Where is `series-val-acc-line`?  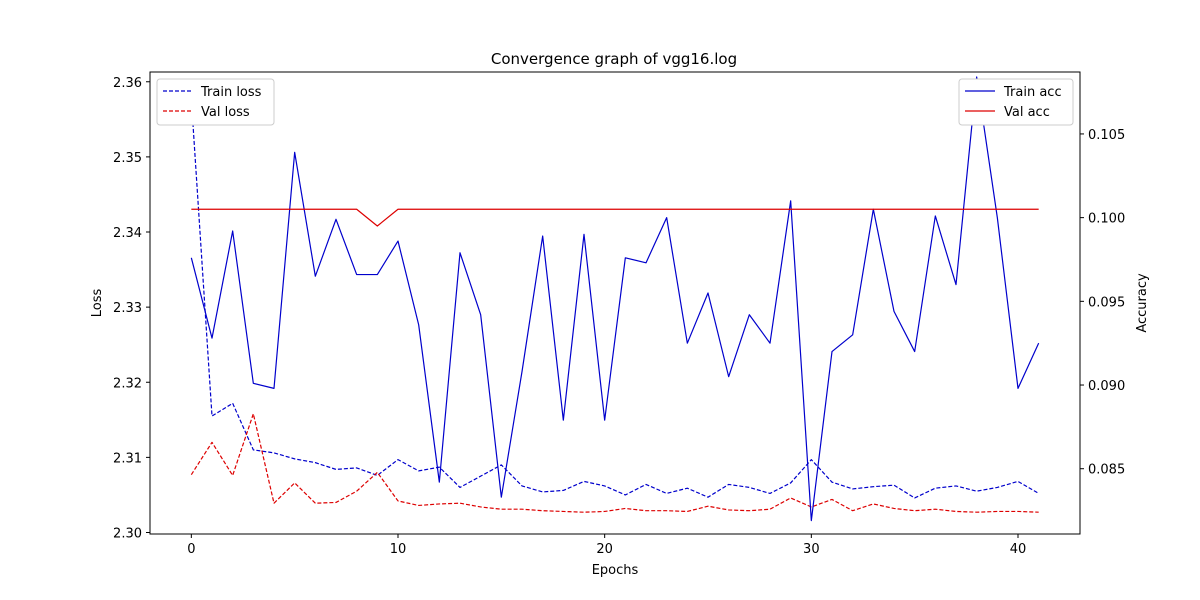
series-val-acc-line is located at coordinates (615, 217).